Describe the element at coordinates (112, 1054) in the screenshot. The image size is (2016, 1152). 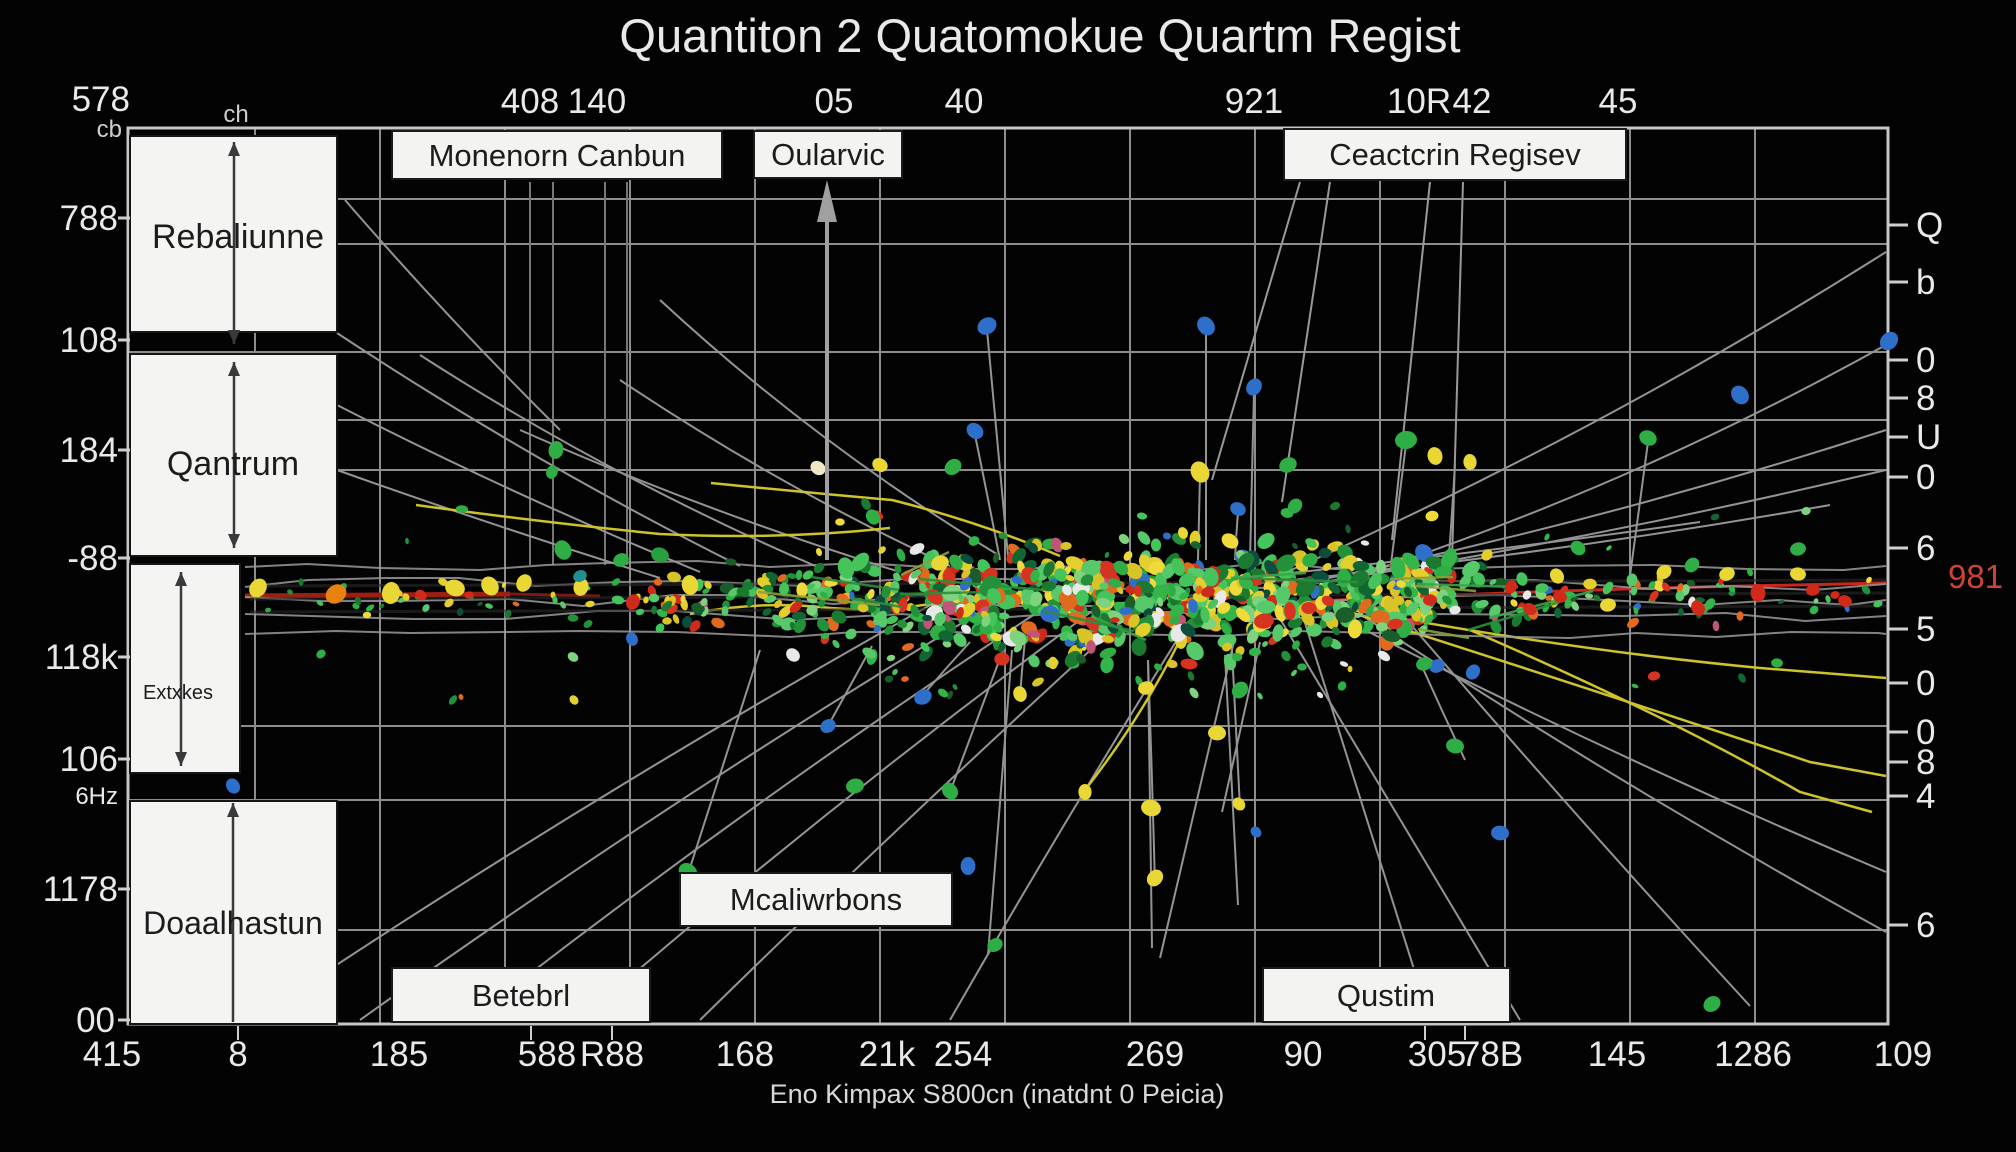
I see `svg-text: 415` at that location.